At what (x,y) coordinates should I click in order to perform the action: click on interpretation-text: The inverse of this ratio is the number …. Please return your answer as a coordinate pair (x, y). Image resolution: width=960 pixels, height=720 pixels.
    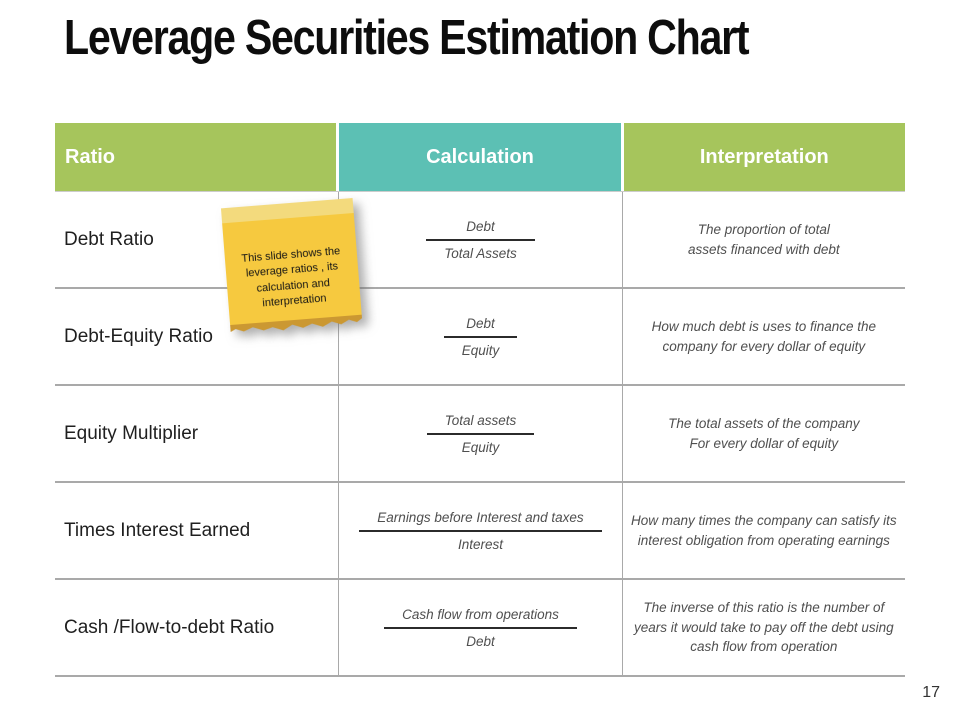
    Looking at the image, I should click on (763, 627).